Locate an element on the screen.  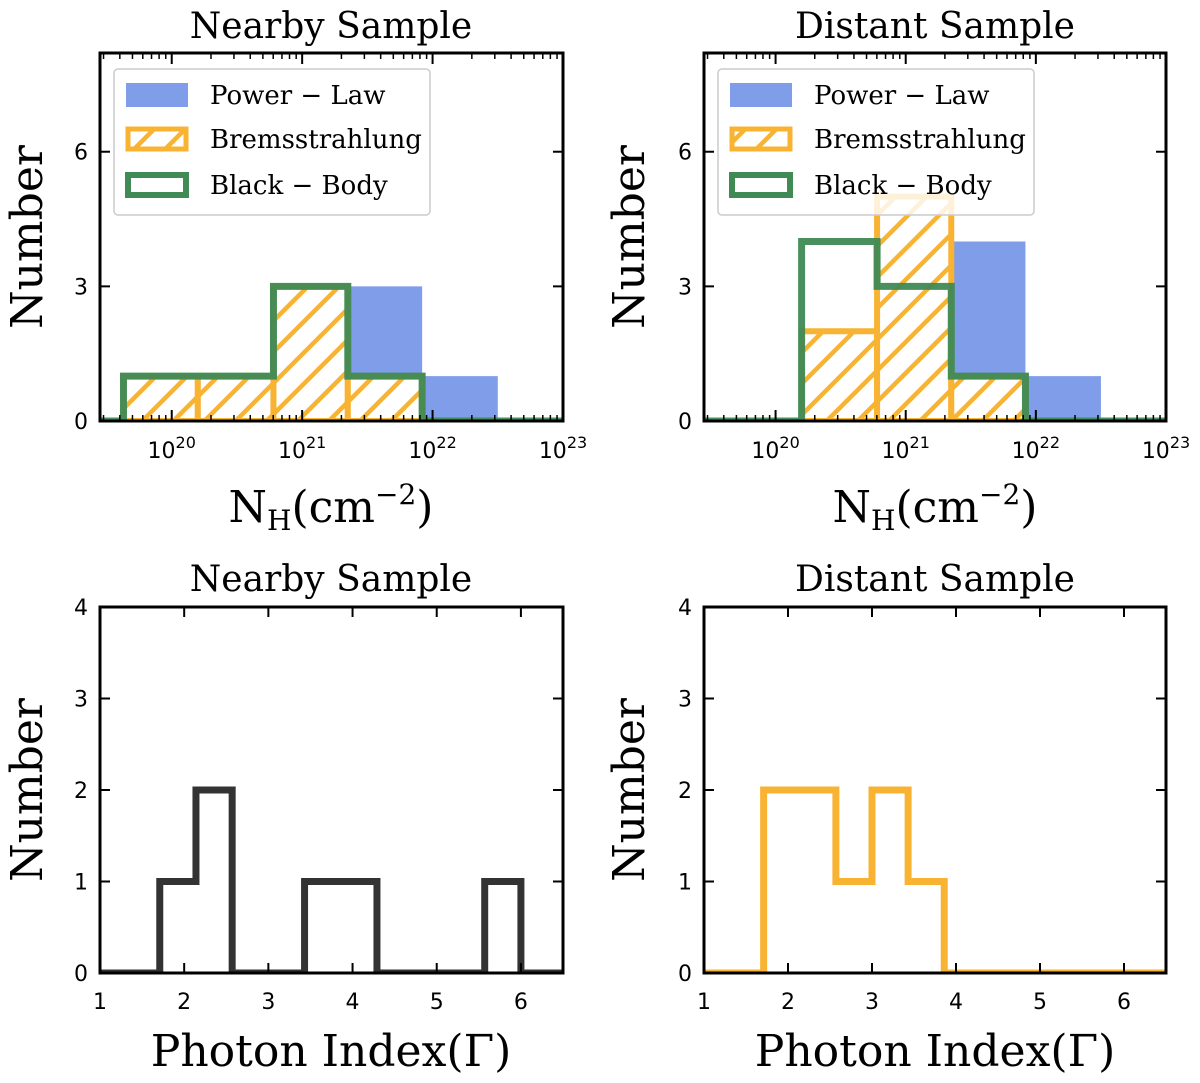
x-tick-label: 1021 is located at coordinates (906, 448).